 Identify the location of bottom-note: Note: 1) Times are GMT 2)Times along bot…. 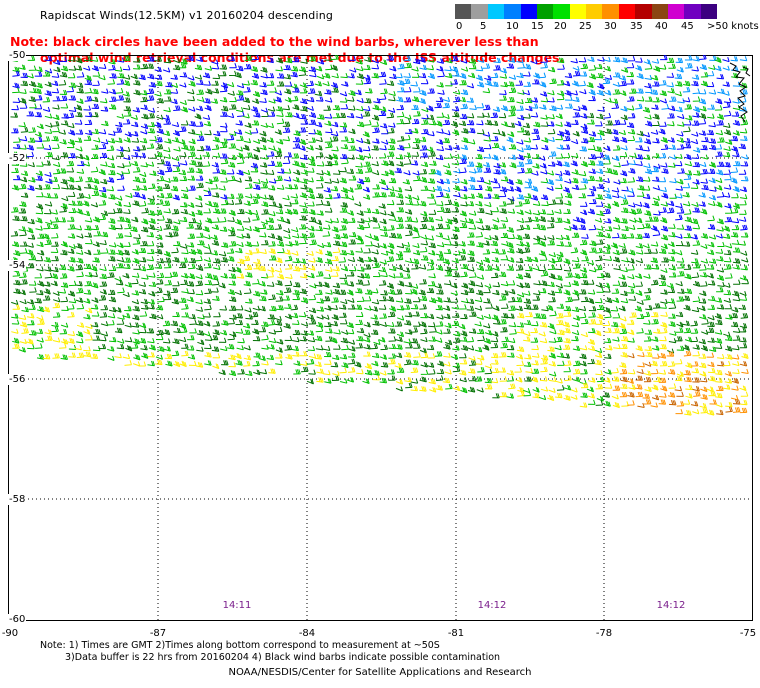
(270, 652).